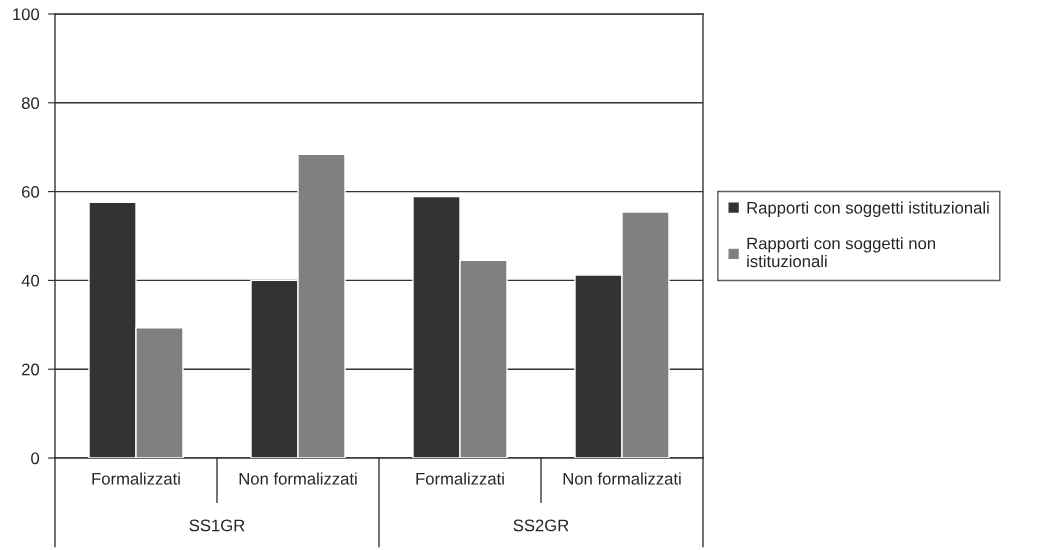 The image size is (1043, 550). I want to click on y-tick-label: 0, so click(35, 458).